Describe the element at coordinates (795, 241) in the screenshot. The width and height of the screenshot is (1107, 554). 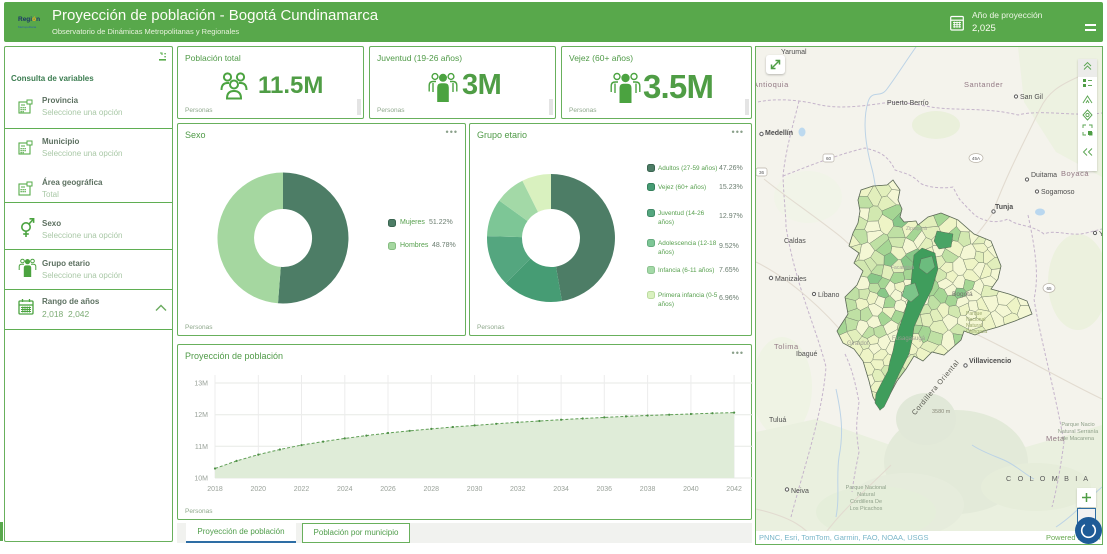
I see `svg-text: Caldas` at that location.